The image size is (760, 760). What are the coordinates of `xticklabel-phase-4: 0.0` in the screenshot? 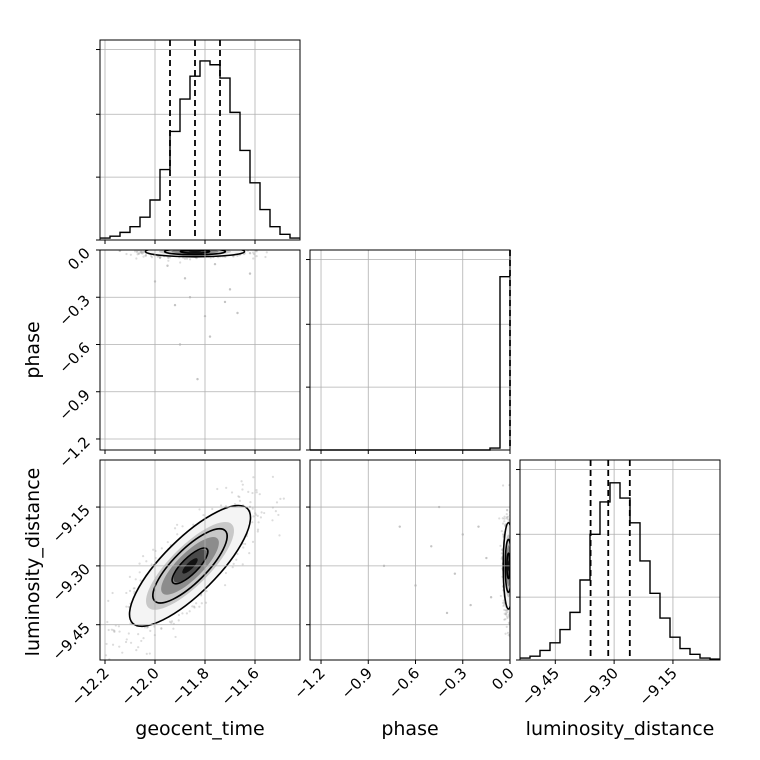 It's located at (503, 679).